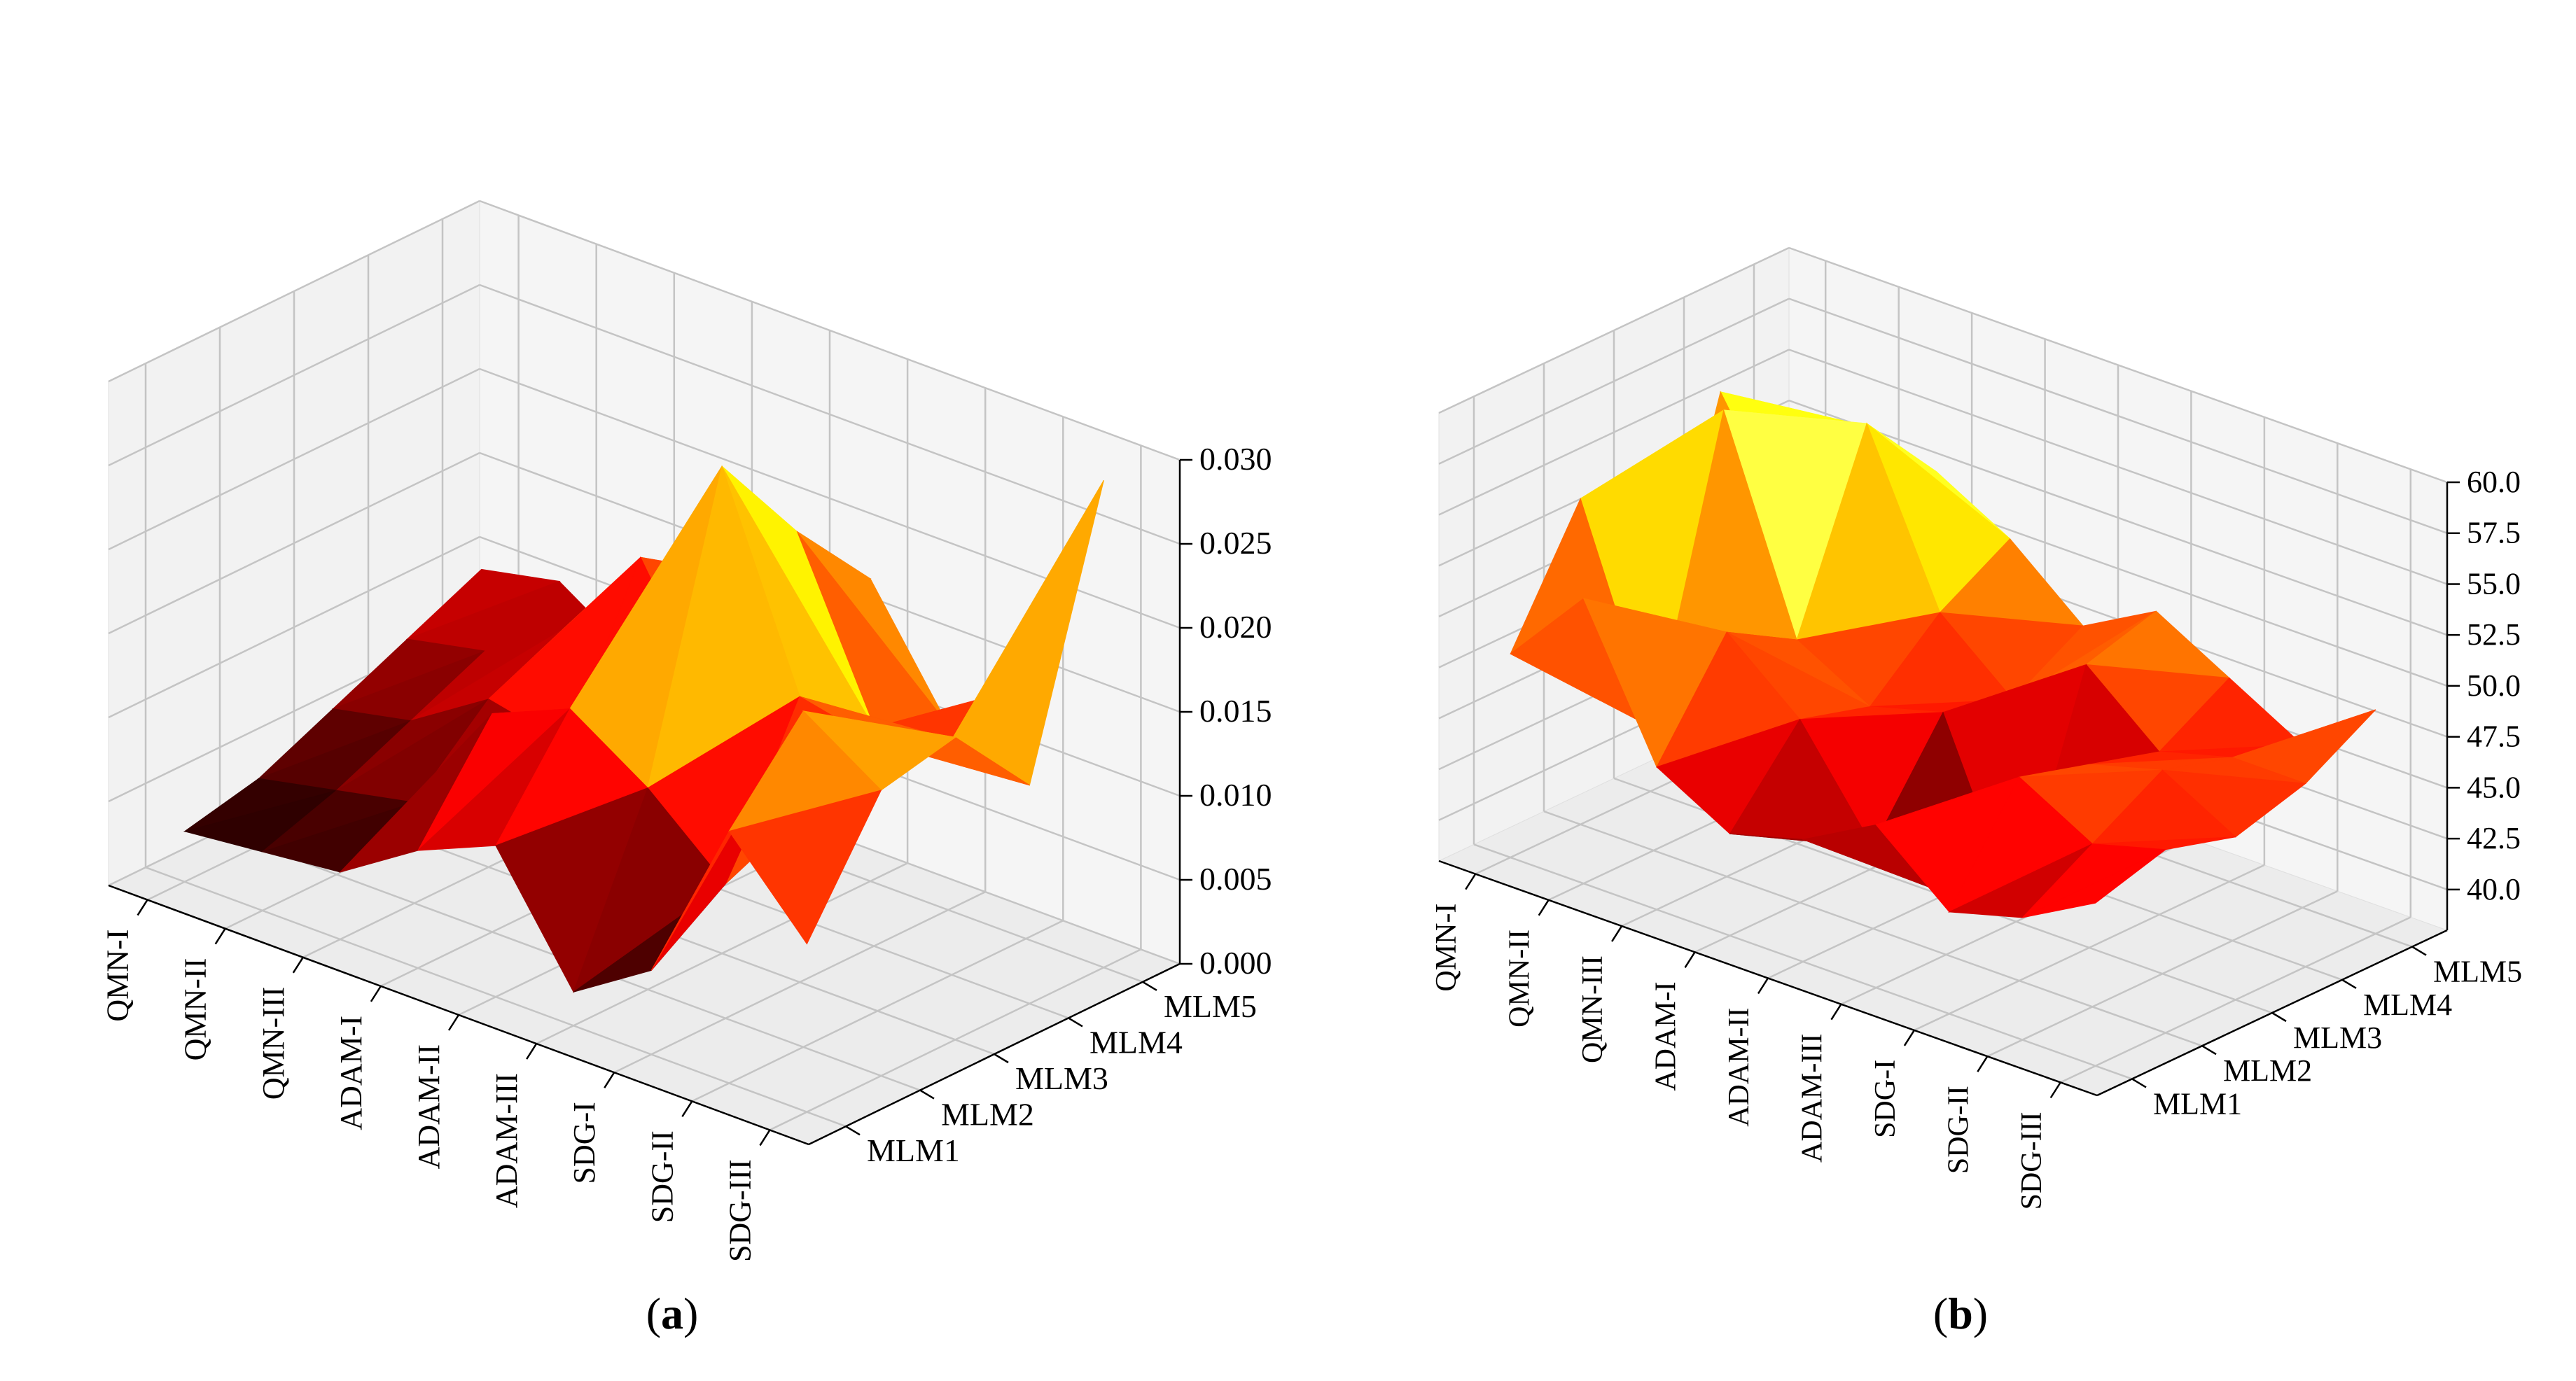 The width and height of the screenshot is (2576, 1381). What do you see at coordinates (1235, 543) in the screenshot?
I see `z-tick-label: 0.025` at bounding box center [1235, 543].